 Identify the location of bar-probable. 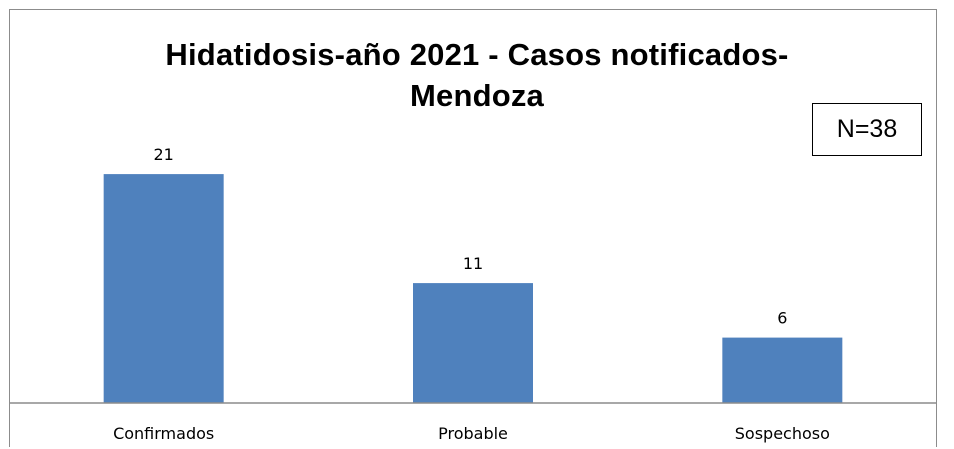
(473, 343).